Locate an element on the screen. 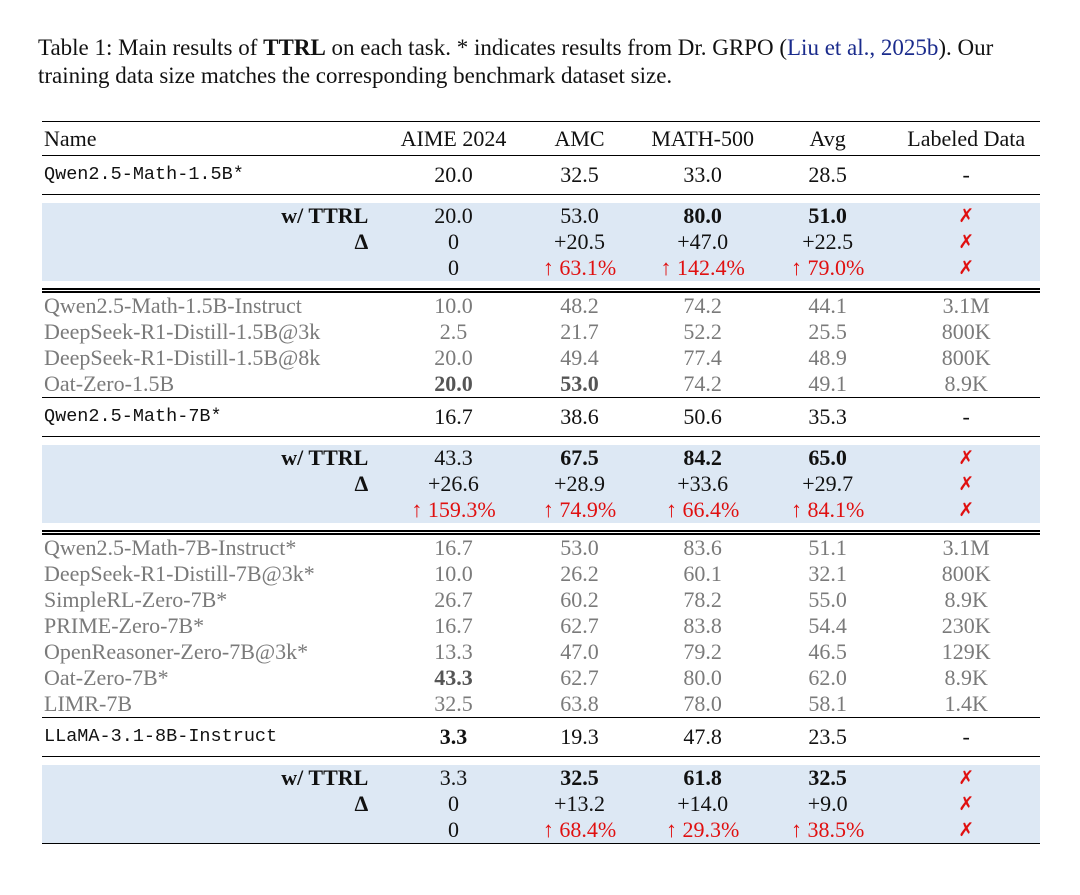 This screenshot has height=895, width=1080. table-cell: ↑ 84.1% is located at coordinates (827, 513).